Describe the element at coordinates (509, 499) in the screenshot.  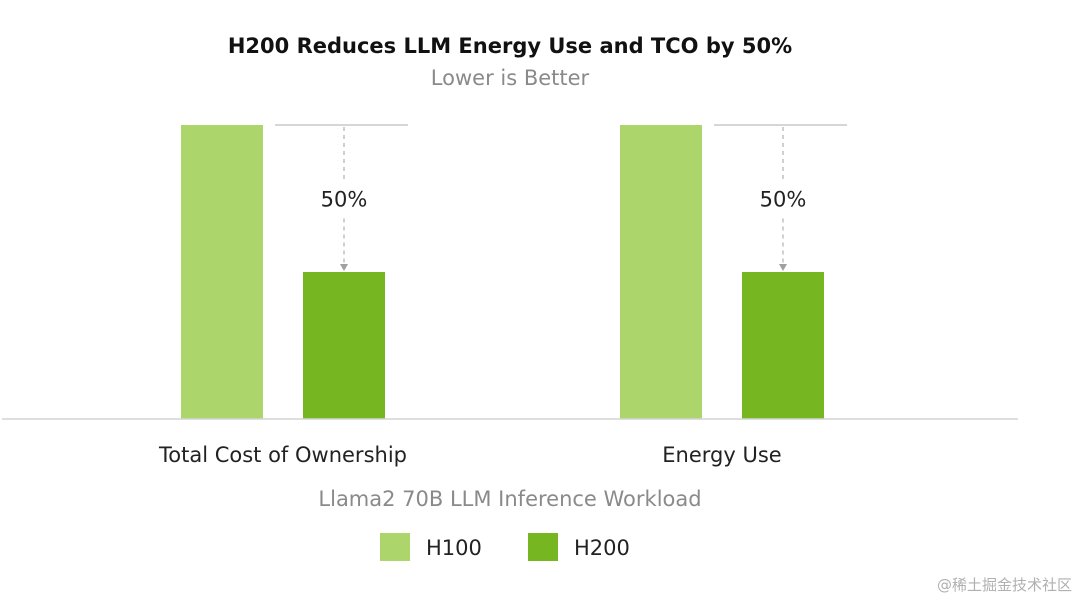
I see `x-axis-label: Llama2 70B LLM Inference Workload` at that location.